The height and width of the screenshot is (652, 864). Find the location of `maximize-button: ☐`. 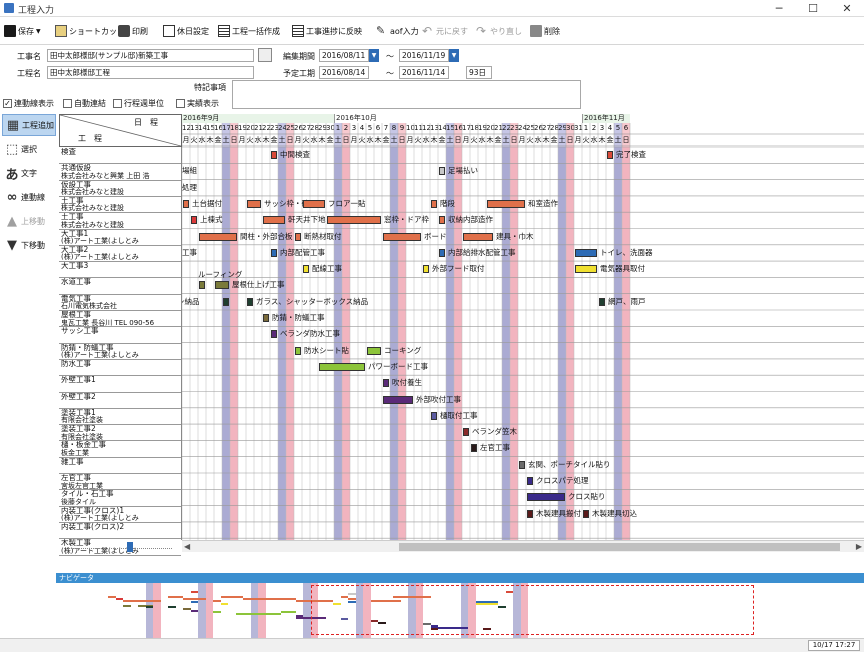

maximize-button: ☐ is located at coordinates (813, 8).